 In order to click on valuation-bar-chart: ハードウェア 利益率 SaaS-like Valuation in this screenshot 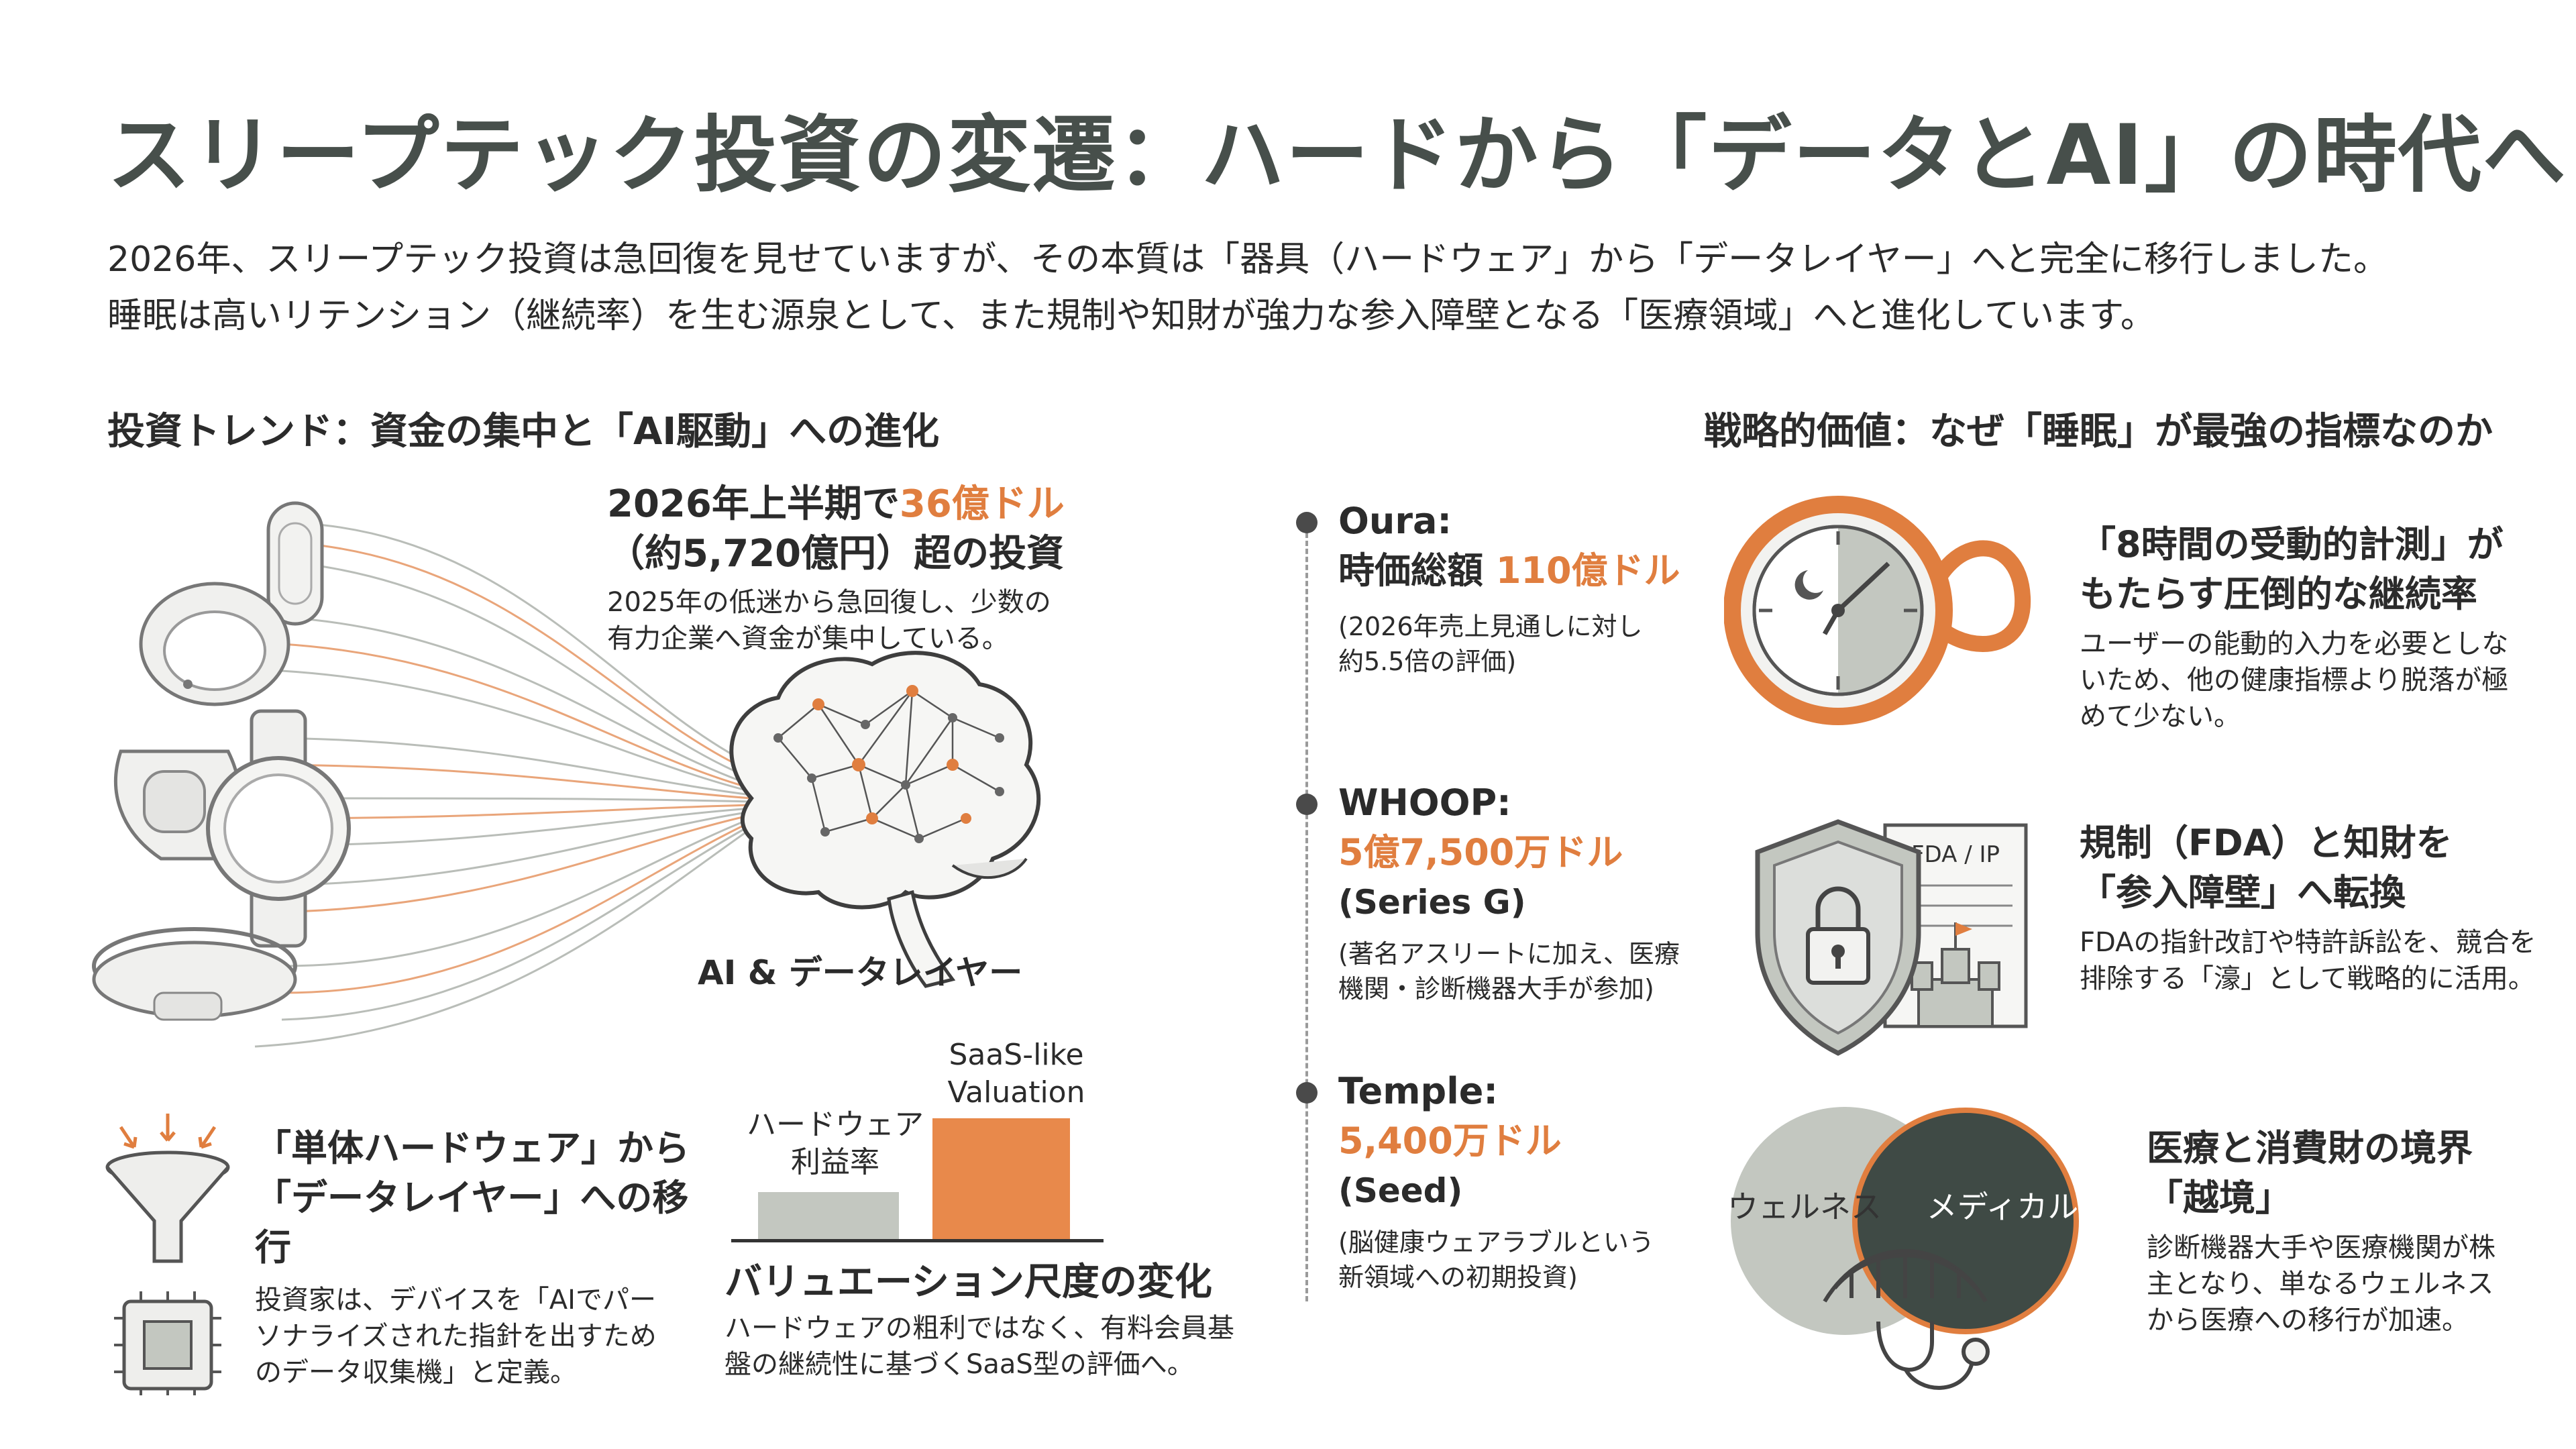, I will do `click(919, 1147)`.